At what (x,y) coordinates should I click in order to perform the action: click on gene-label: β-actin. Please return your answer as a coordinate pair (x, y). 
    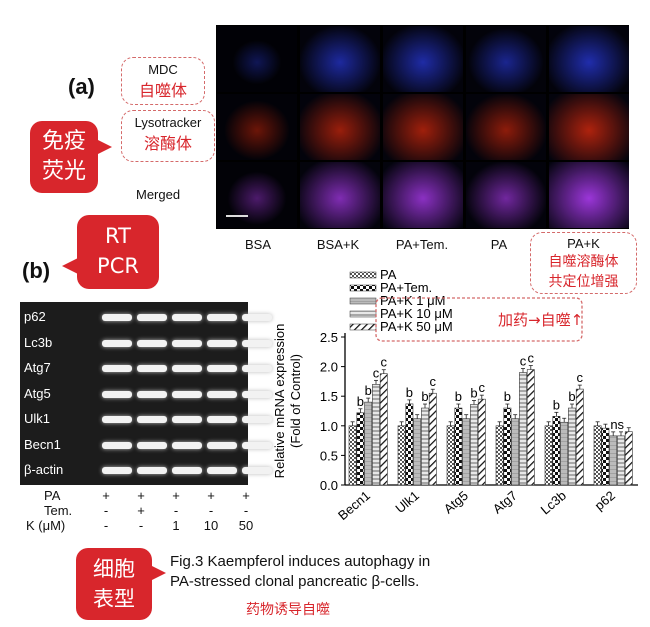
    Looking at the image, I should click on (44, 469).